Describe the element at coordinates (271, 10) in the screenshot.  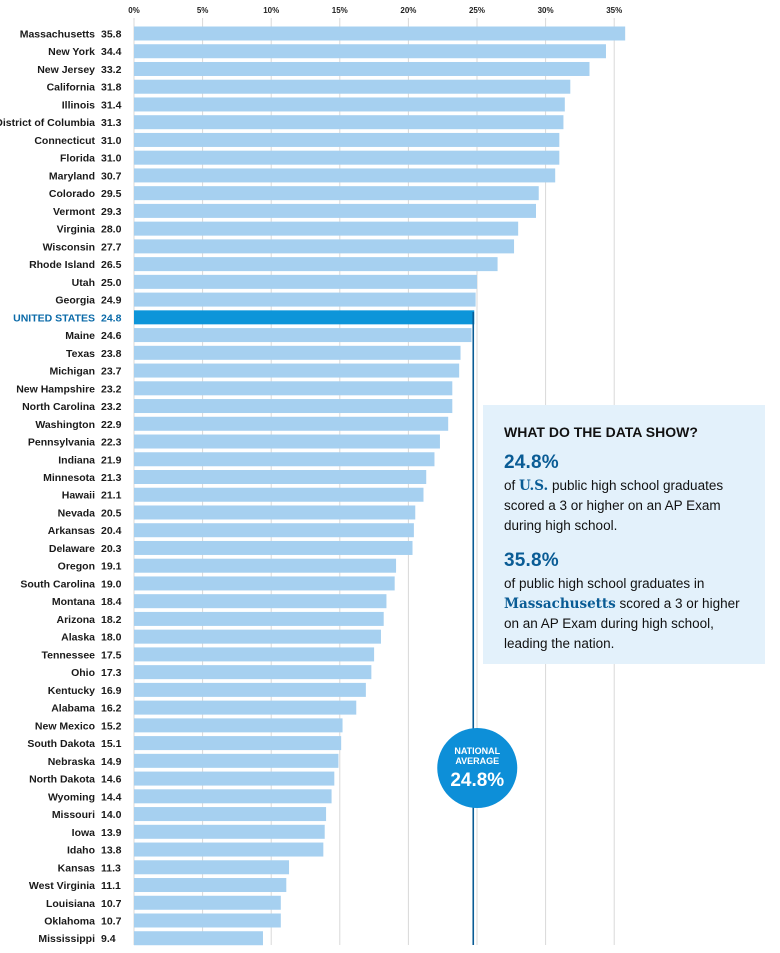
I see `x-tick-label: 10%` at that location.